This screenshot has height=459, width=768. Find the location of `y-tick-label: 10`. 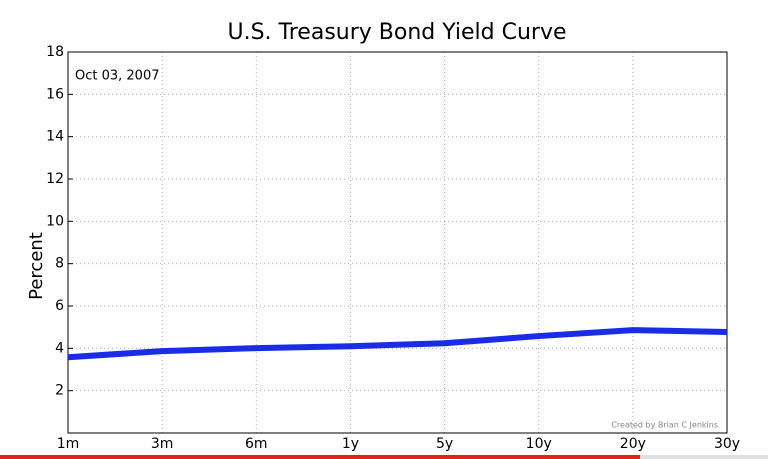

y-tick-label: 10 is located at coordinates (55, 221).